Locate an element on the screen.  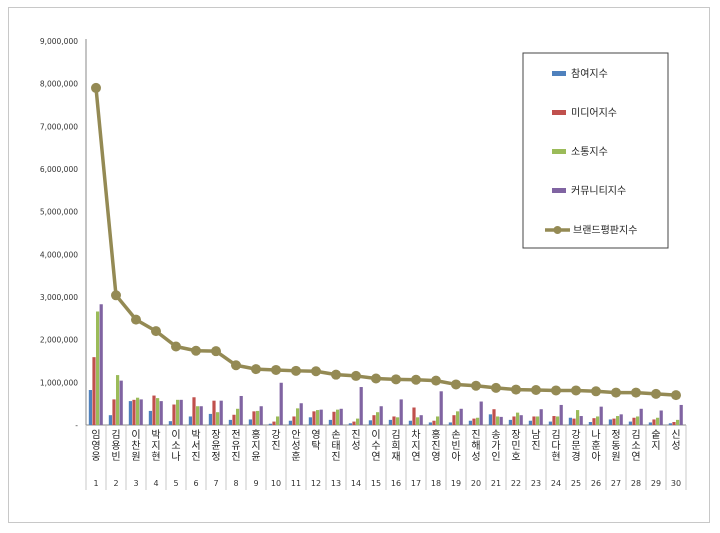
legend-label: 미디어지수 is located at coordinates (594, 113).